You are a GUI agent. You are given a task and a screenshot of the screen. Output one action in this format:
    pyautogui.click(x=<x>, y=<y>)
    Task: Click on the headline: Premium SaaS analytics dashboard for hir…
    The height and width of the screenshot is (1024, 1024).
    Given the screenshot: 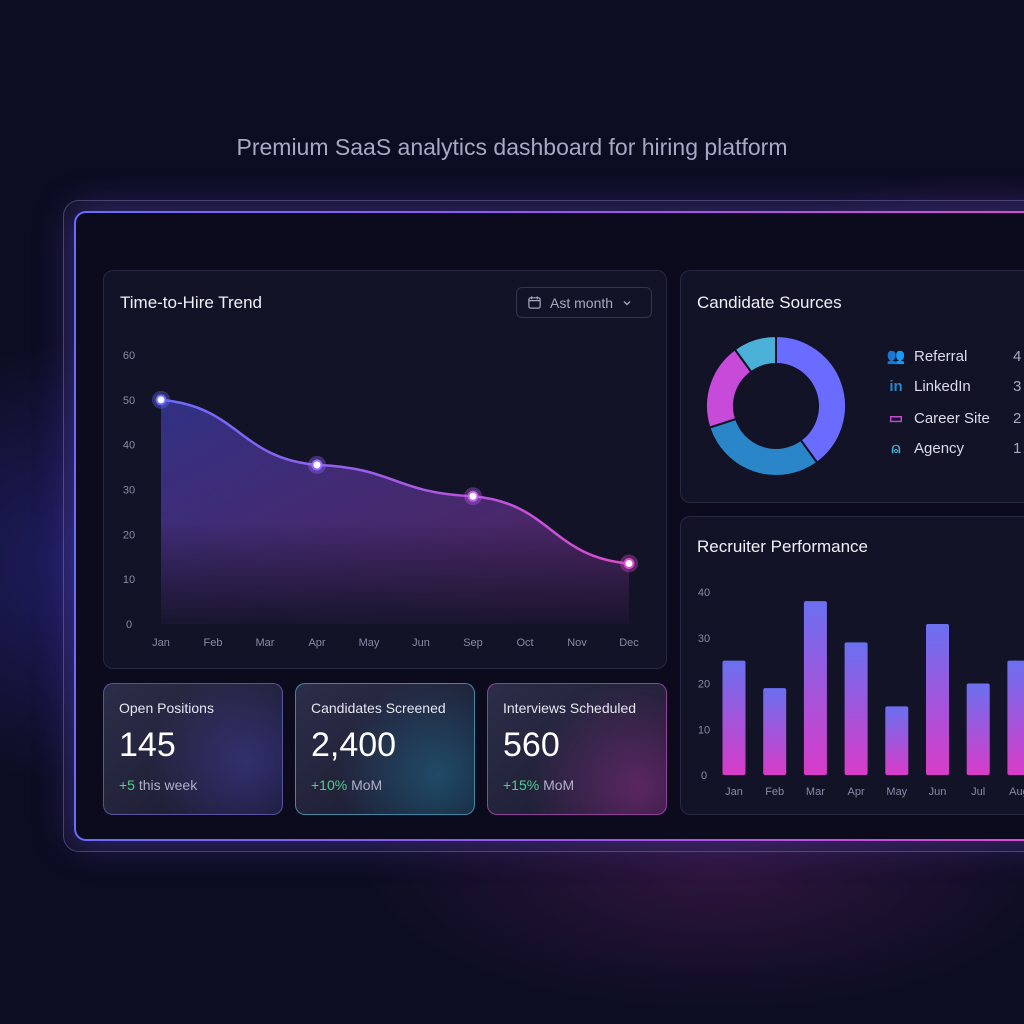 What is the action you would take?
    pyautogui.click(x=512, y=147)
    